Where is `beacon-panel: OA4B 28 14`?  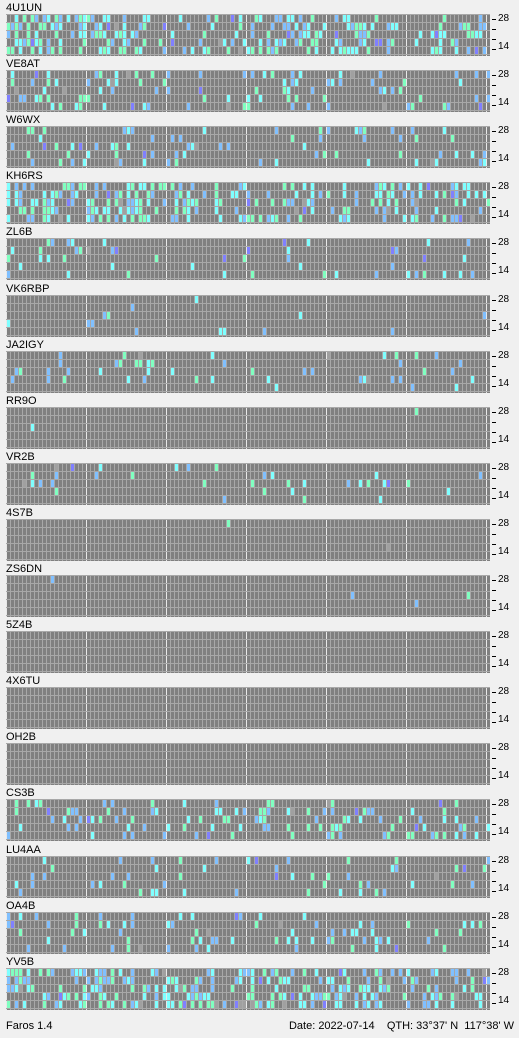
beacon-panel: OA4B 28 14 is located at coordinates (259, 926).